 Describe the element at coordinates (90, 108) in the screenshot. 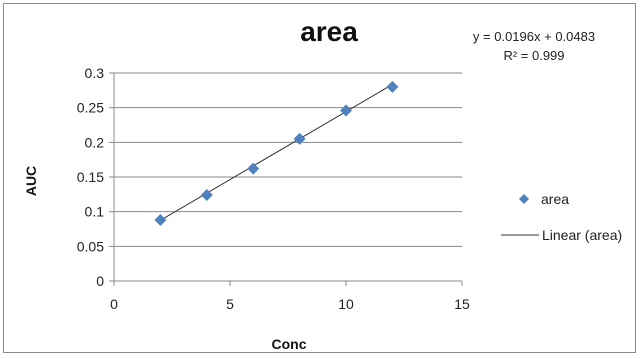

I see `y-tick-label: 0.25` at that location.